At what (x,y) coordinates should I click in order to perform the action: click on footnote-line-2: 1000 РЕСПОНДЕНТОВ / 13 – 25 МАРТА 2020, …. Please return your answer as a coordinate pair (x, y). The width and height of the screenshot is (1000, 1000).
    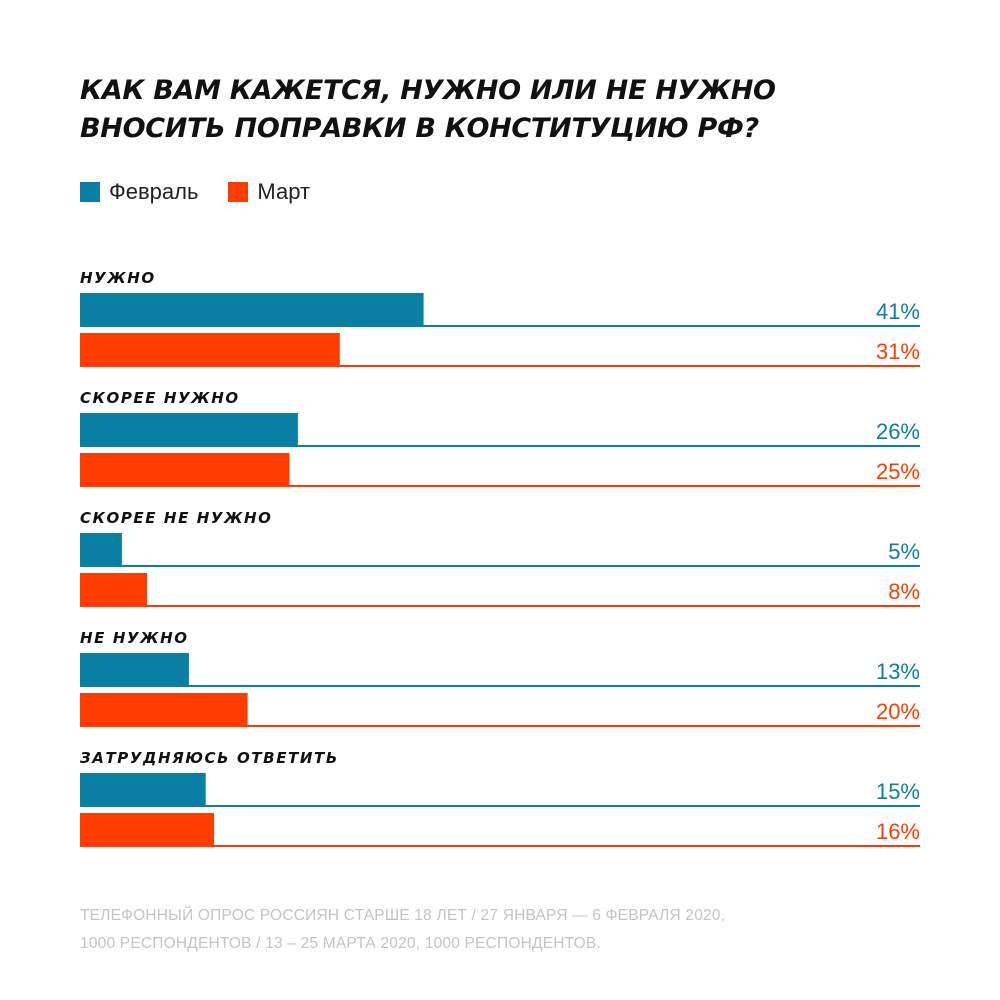
    Looking at the image, I should click on (340, 943).